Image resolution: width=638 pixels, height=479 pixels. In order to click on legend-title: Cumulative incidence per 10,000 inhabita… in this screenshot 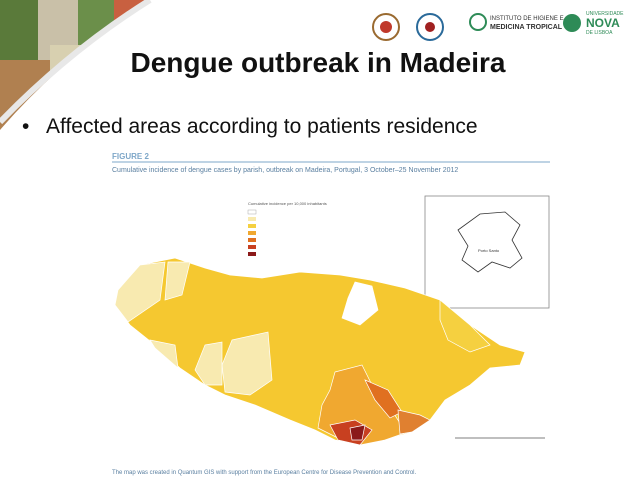, I will do `click(287, 203)`.